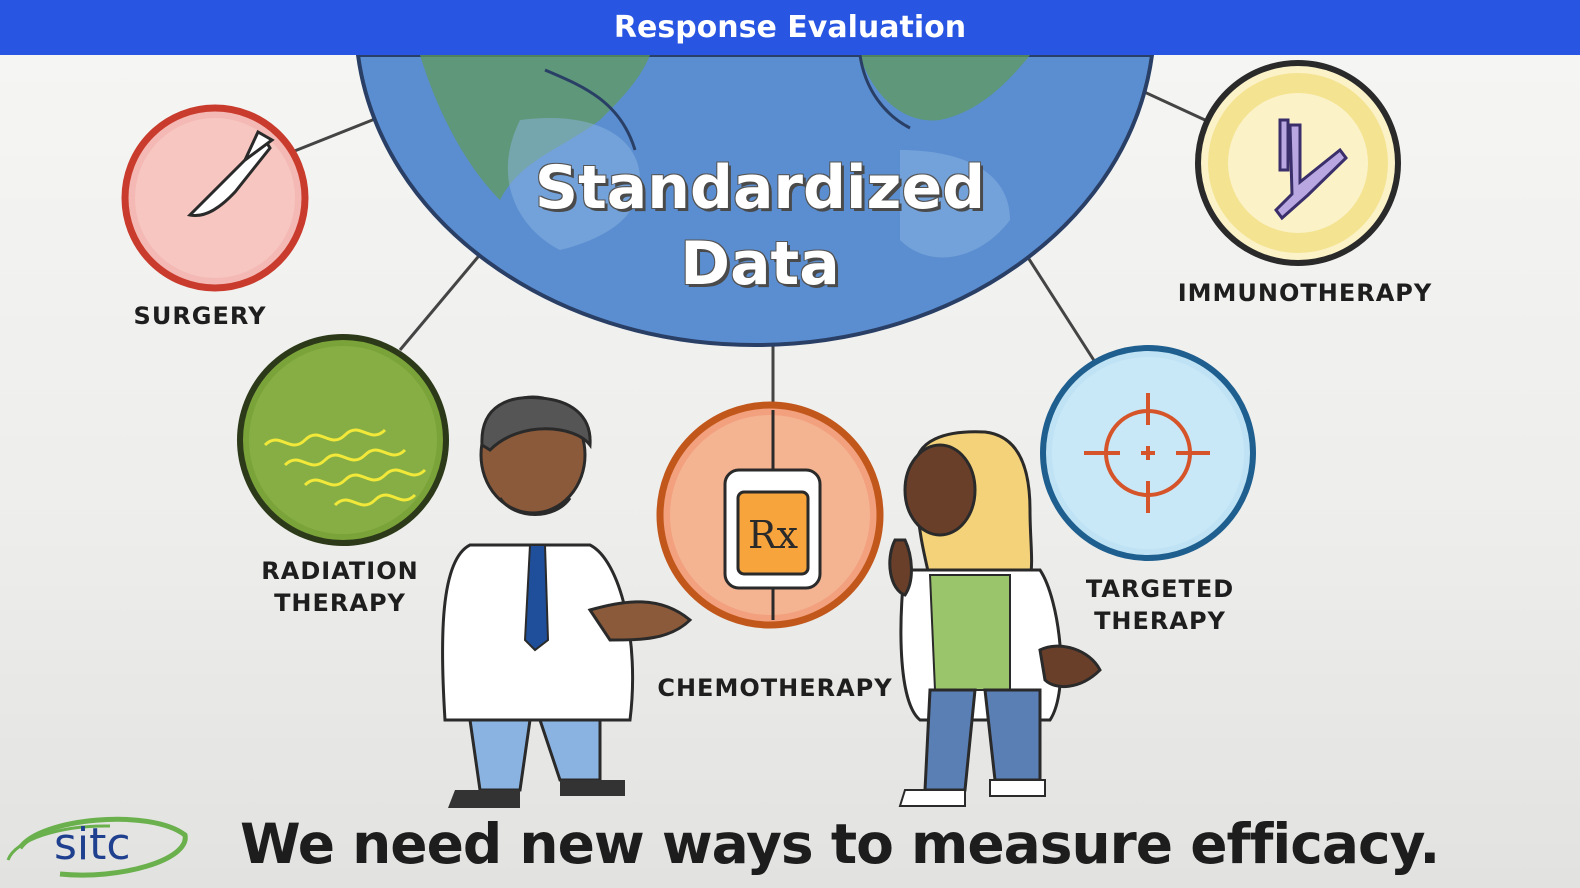 This screenshot has width=1580, height=888. What do you see at coordinates (340, 587) in the screenshot?
I see `radiation-therapy-label: RADIATION THERAPY` at bounding box center [340, 587].